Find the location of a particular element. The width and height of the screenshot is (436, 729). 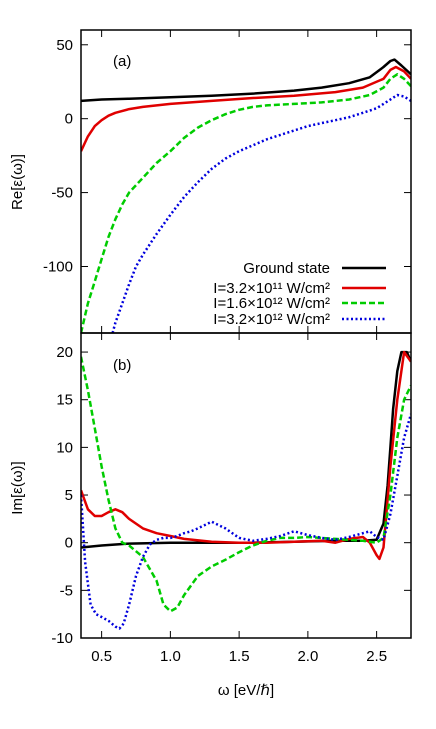

legend-label-intensity-1: I=3.2×10¹¹ W/cm² is located at coordinates (271, 288).